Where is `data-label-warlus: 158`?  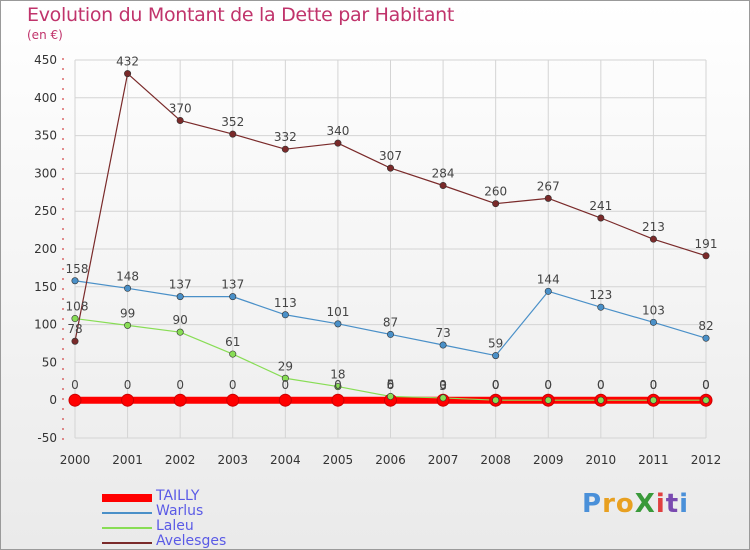 data-label-warlus: 158 is located at coordinates (77, 269).